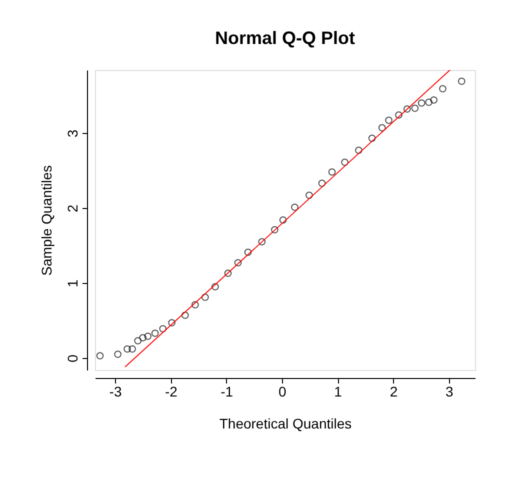 This screenshot has height=496, width=525. What do you see at coordinates (46, 220) in the screenshot?
I see `y-axis-title: Sample Quantiles` at bounding box center [46, 220].